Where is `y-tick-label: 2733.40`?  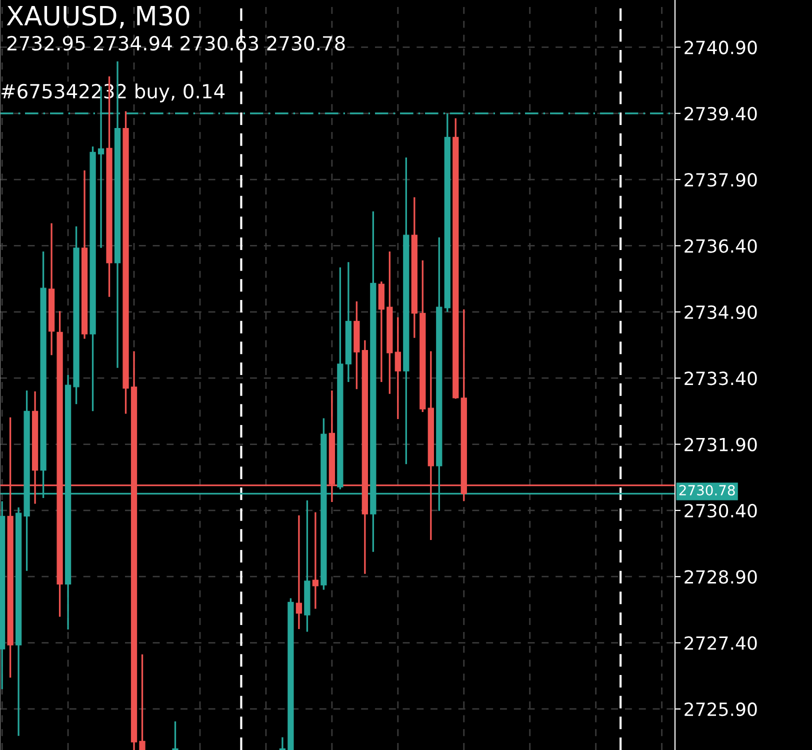 y-tick-label: 2733.40 is located at coordinates (720, 379).